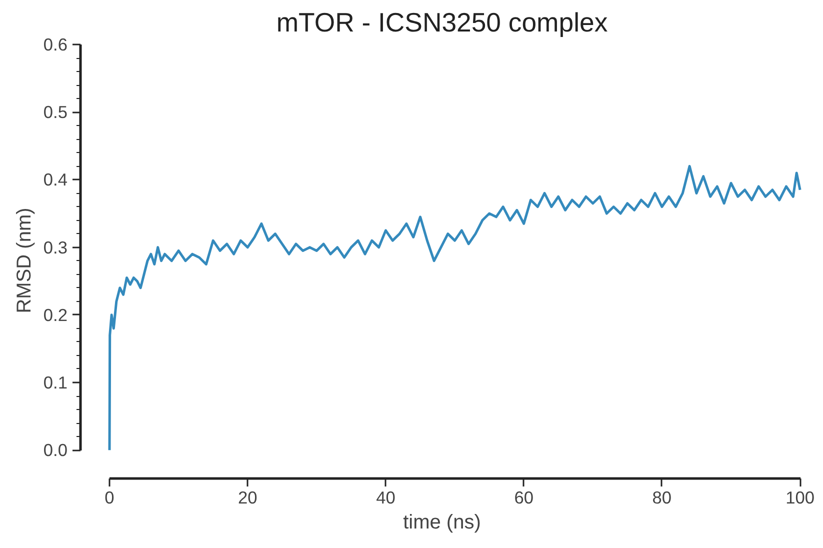 Image resolution: width=823 pixels, height=548 pixels. What do you see at coordinates (386, 498) in the screenshot?
I see `x-tick-label: 40` at bounding box center [386, 498].